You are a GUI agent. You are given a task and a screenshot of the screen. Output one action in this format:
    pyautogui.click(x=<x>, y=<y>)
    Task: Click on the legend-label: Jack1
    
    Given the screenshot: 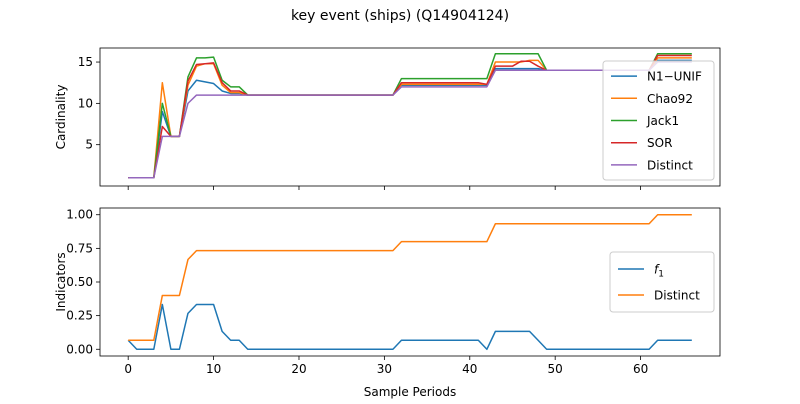 What is the action you would take?
    pyautogui.click(x=662, y=121)
    